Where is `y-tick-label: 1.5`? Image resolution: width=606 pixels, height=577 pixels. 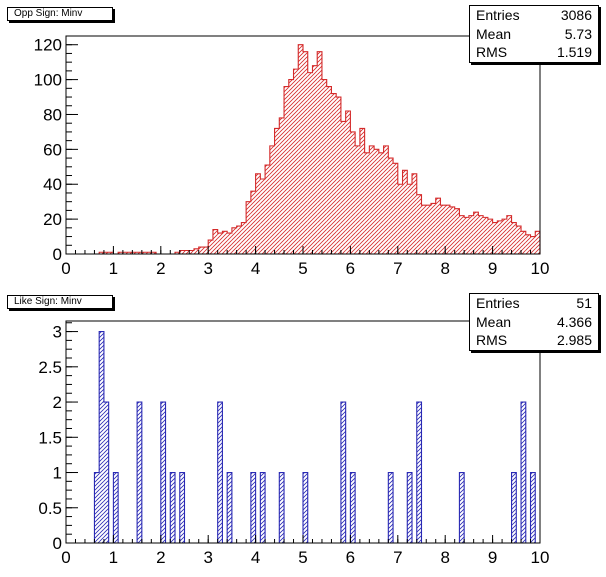 y-tick-label: 1.5 is located at coordinates (50, 437).